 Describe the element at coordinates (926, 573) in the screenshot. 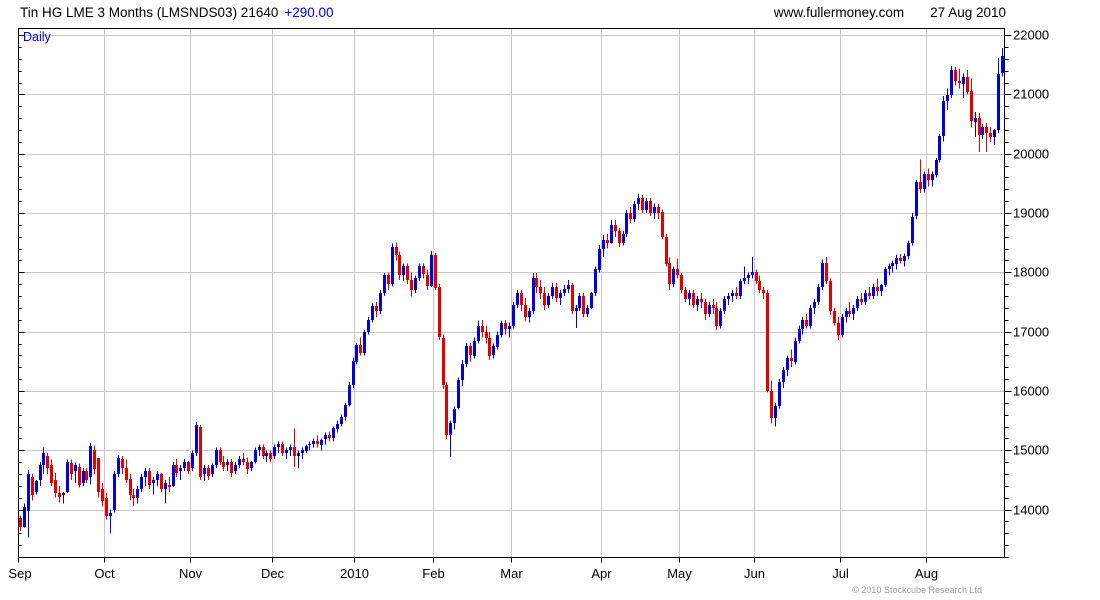

I see `svg-text: Aug` at that location.